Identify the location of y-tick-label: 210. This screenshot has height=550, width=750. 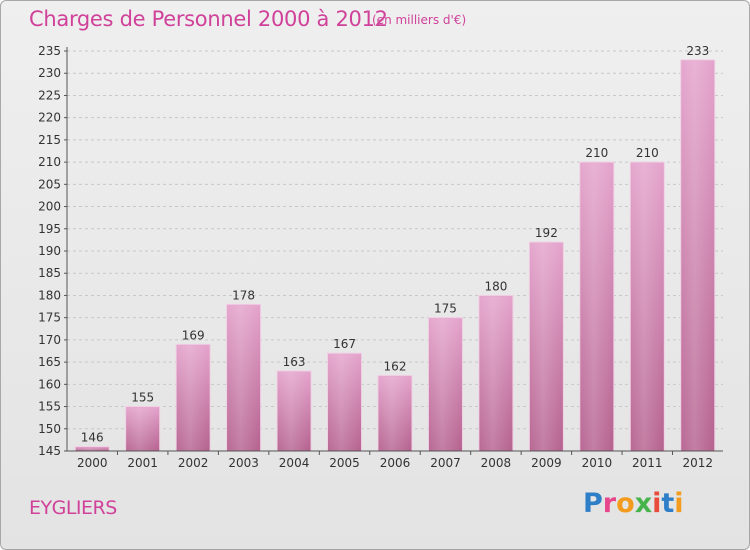
(49, 162).